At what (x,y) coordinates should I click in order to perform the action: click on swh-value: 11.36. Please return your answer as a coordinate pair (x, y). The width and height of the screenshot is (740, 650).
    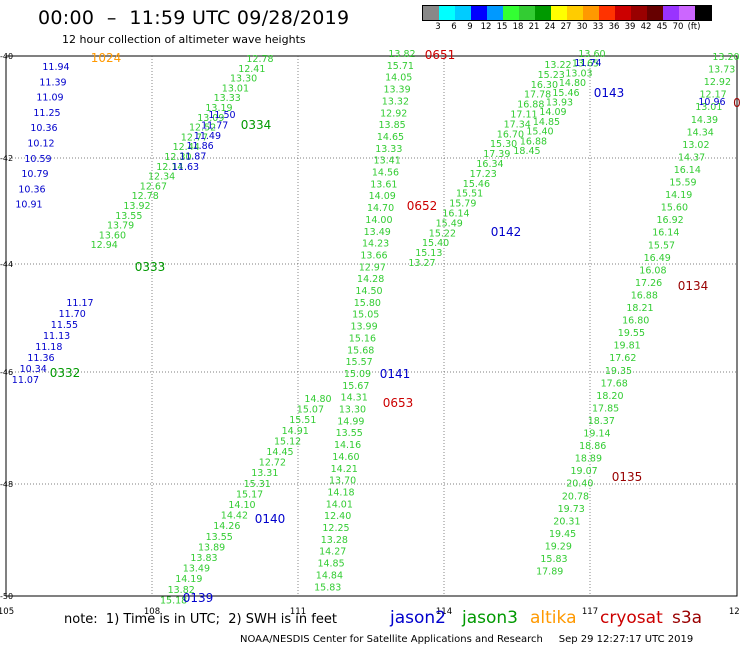
    Looking at the image, I should click on (40, 358).